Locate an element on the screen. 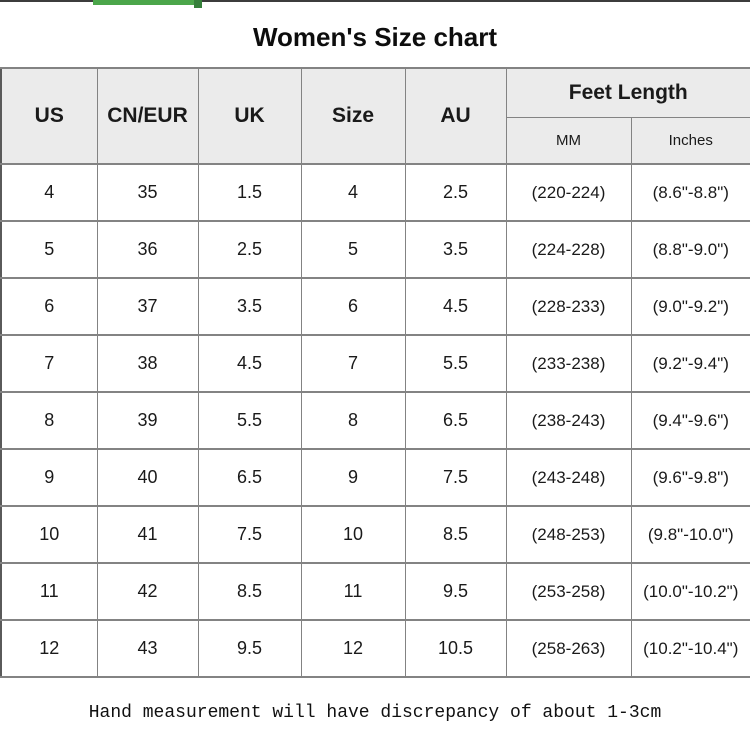 Image resolution: width=750 pixels, height=750 pixels. cell-au: 10.5 is located at coordinates (455, 648).